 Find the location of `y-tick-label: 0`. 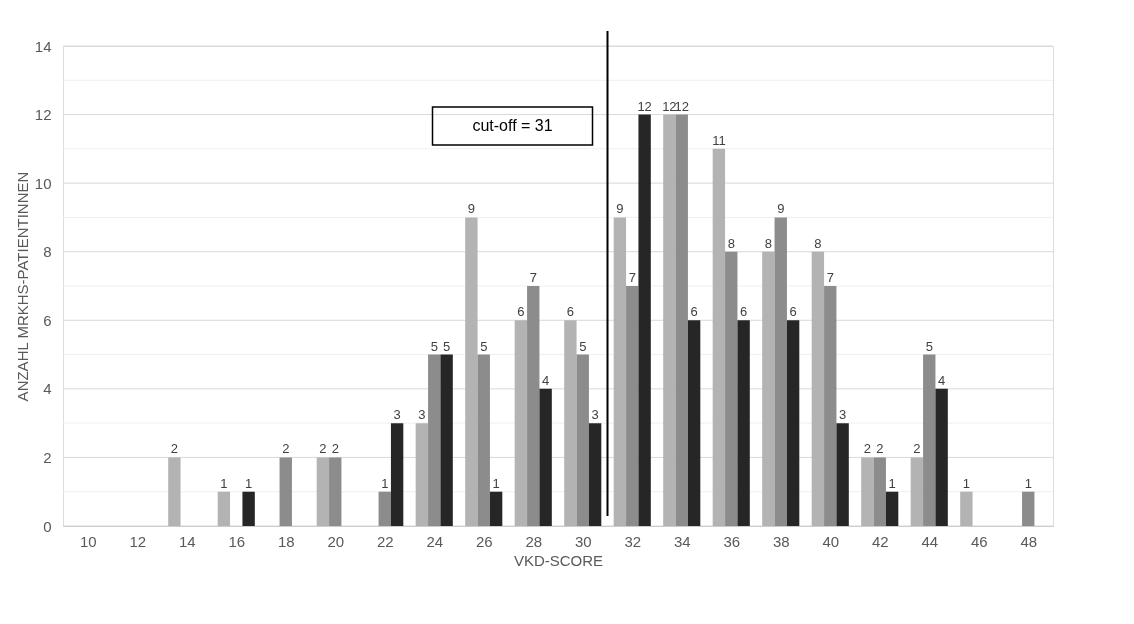

y-tick-label: 0 is located at coordinates (47, 526).